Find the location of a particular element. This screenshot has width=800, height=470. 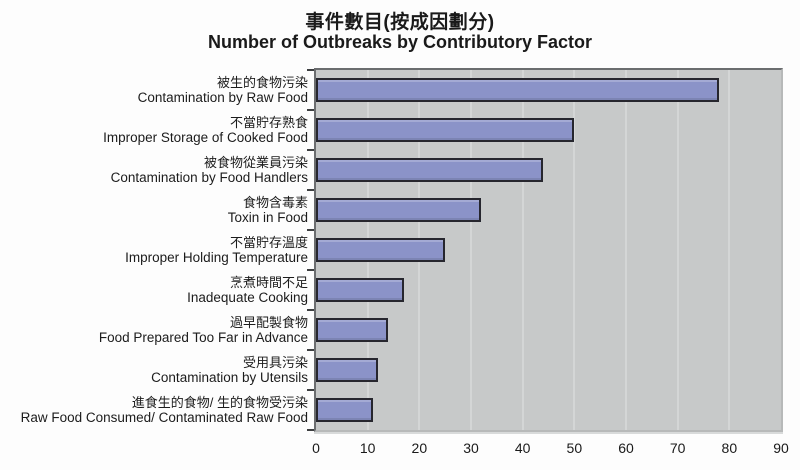

category-label-row-4: 食物含毒素 Toxin in Food is located at coordinates (154, 210).